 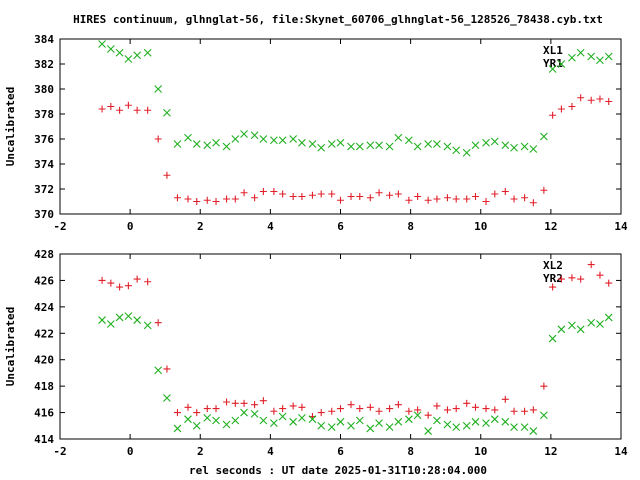 What do you see at coordinates (44, 280) in the screenshot?
I see `y-tick-label: 426` at bounding box center [44, 280].